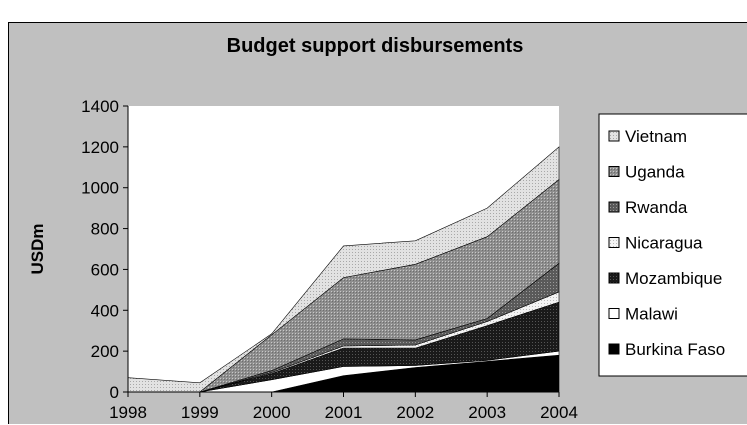 Image resolution: width=747 pixels, height=425 pixels. What do you see at coordinates (105, 351) in the screenshot?
I see `y-tick-label: 200` at bounding box center [105, 351].